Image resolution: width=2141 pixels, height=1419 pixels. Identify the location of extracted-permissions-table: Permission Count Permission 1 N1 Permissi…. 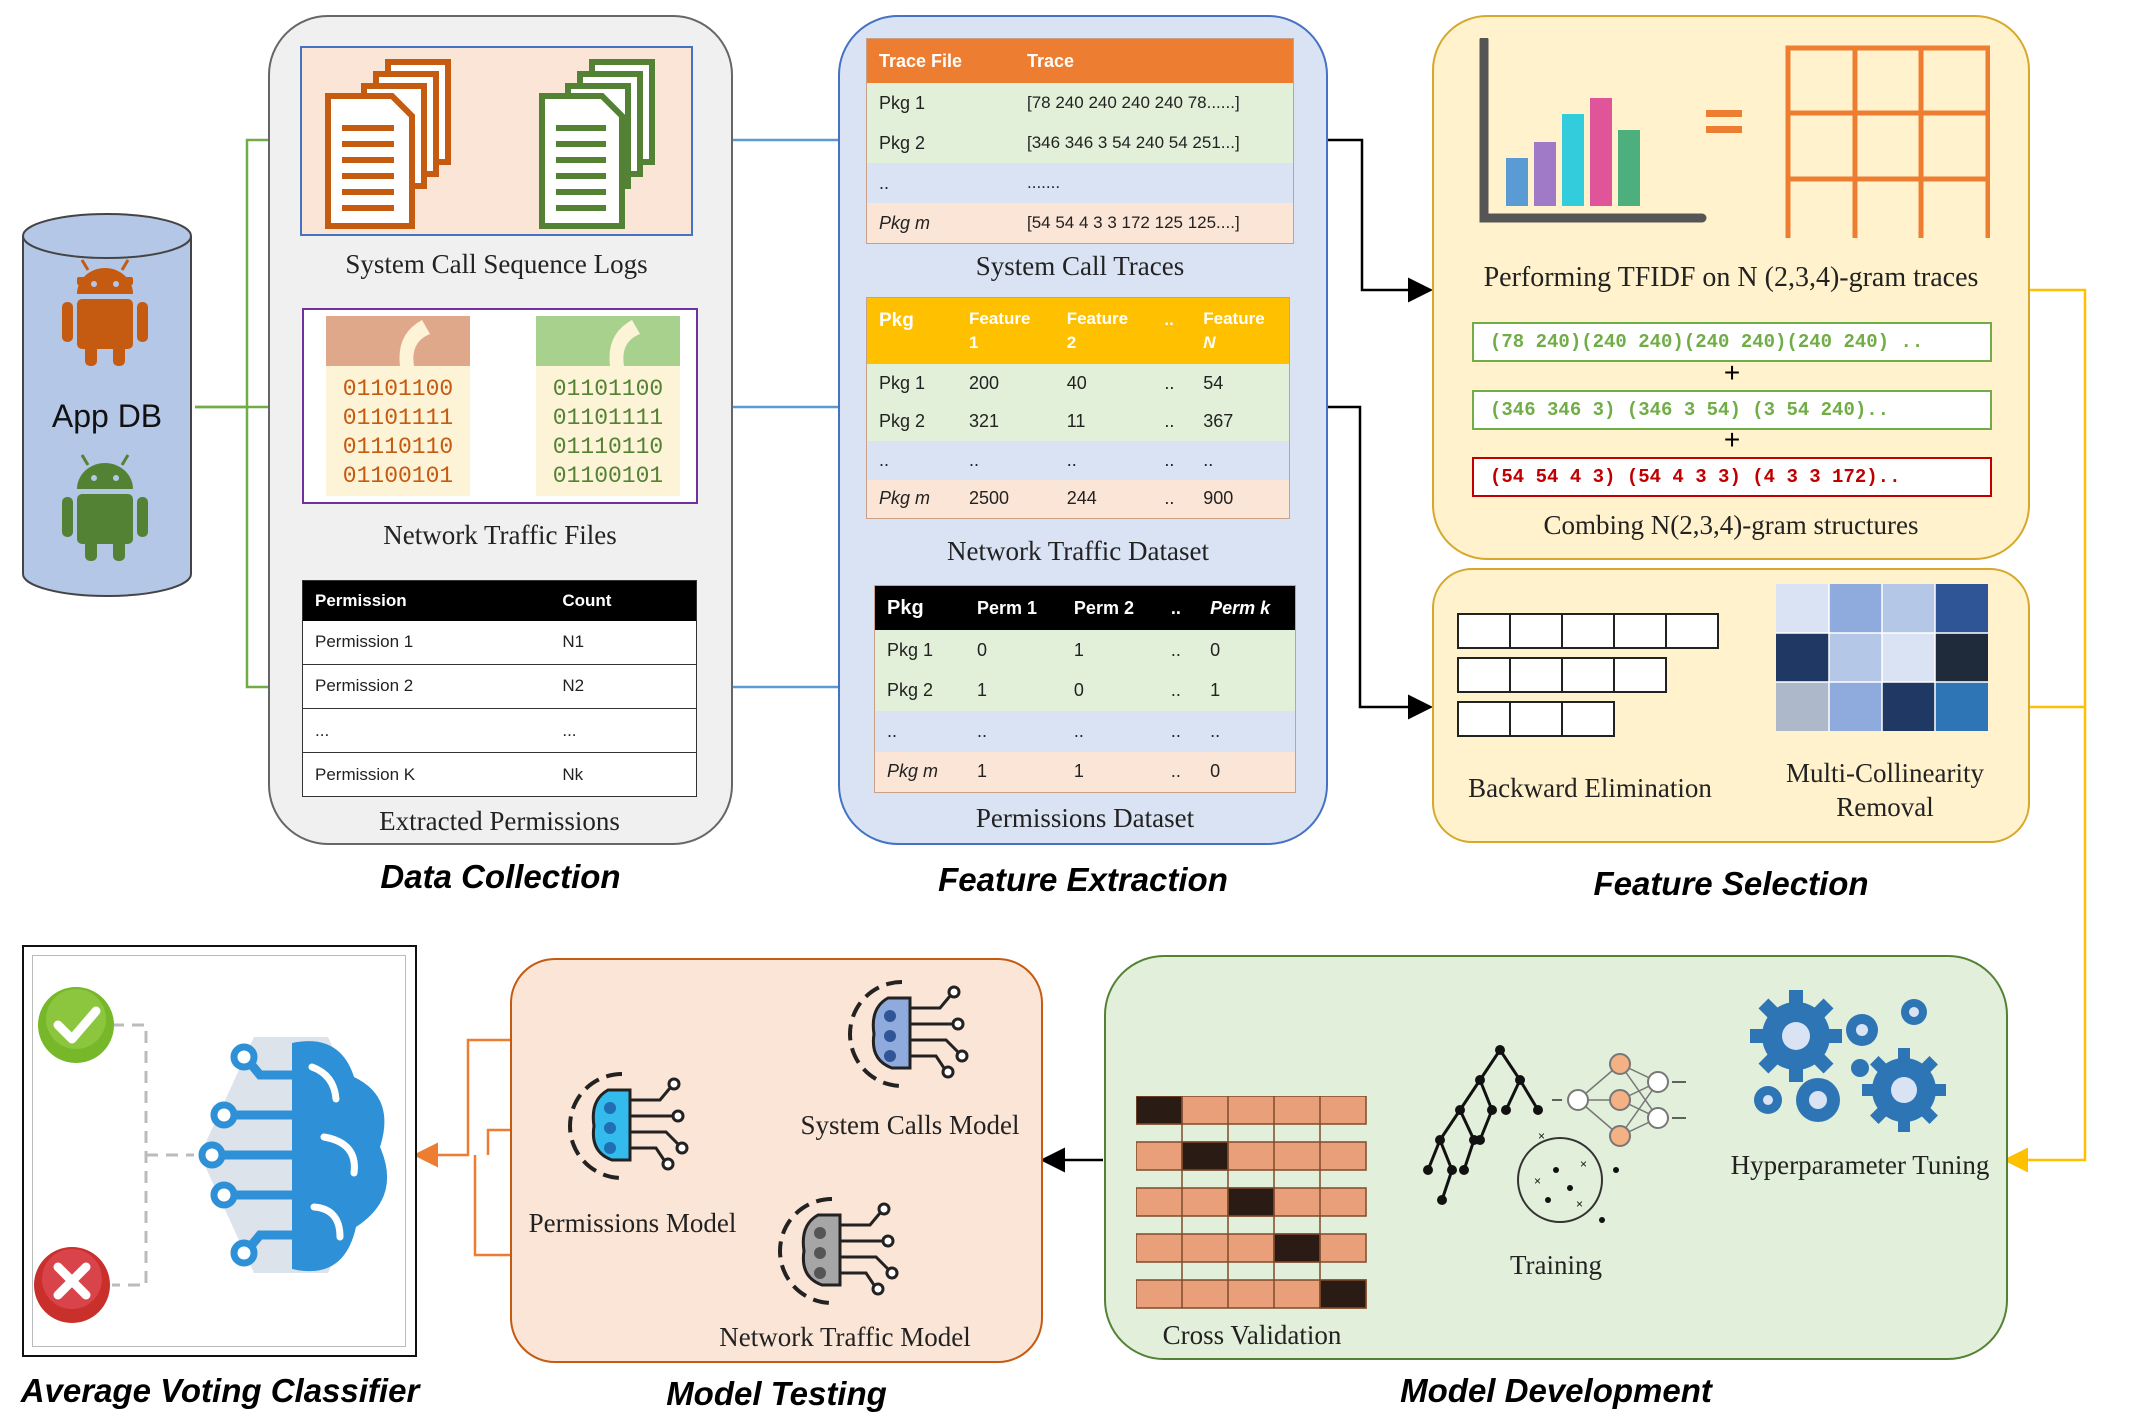
(499, 688).